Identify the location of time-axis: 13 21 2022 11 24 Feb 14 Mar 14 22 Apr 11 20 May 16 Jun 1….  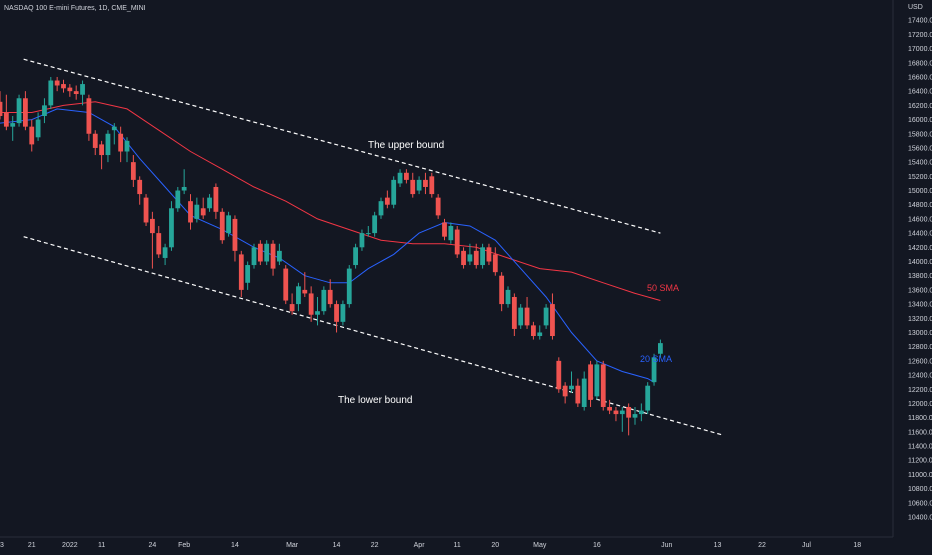
(430, 545).